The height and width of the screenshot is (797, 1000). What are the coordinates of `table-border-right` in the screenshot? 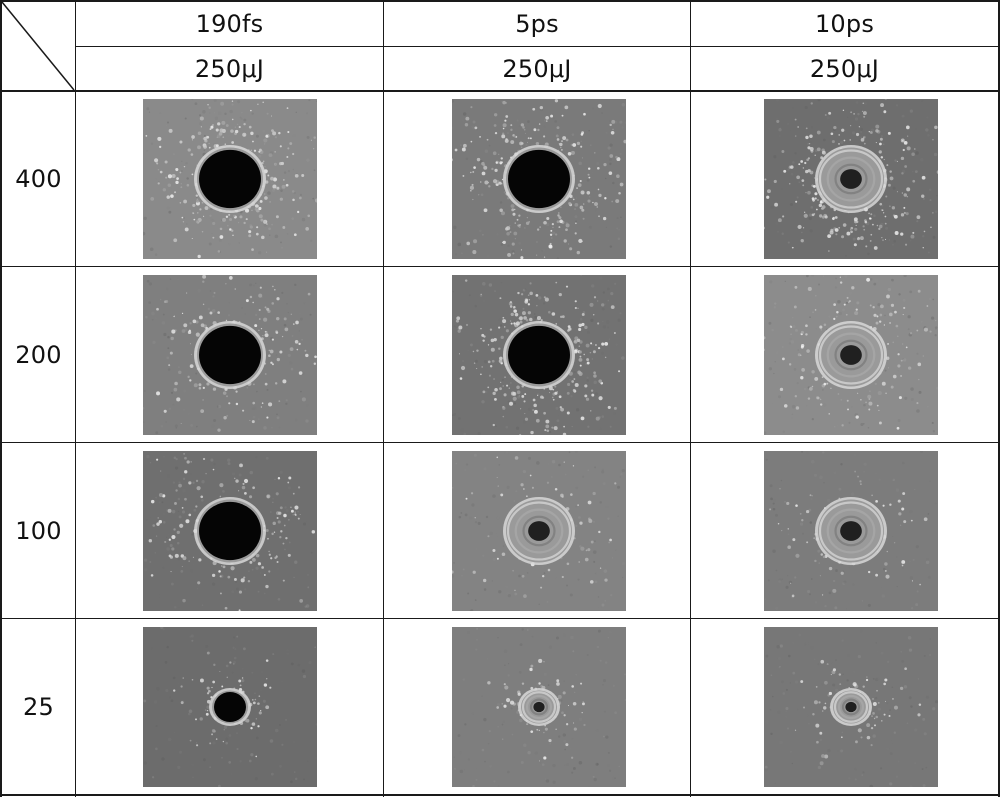 It's located at (999, 398).